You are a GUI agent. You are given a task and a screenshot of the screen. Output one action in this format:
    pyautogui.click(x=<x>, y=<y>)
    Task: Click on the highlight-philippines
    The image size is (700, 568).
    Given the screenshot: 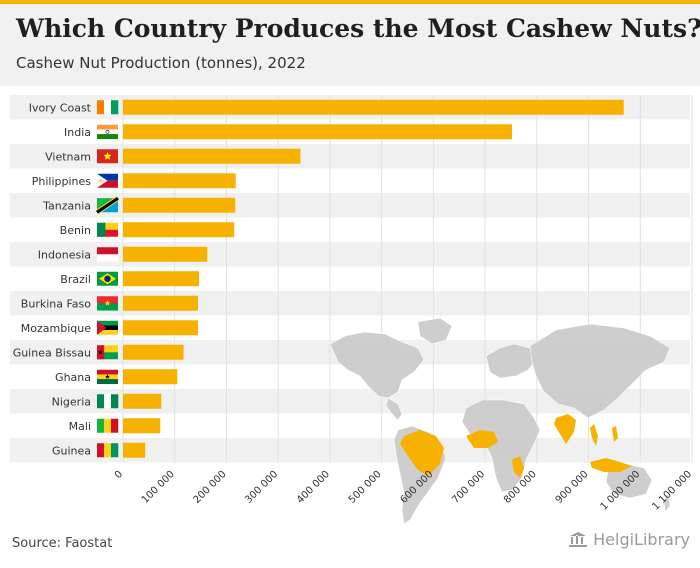 What is the action you would take?
    pyautogui.click(x=615, y=434)
    